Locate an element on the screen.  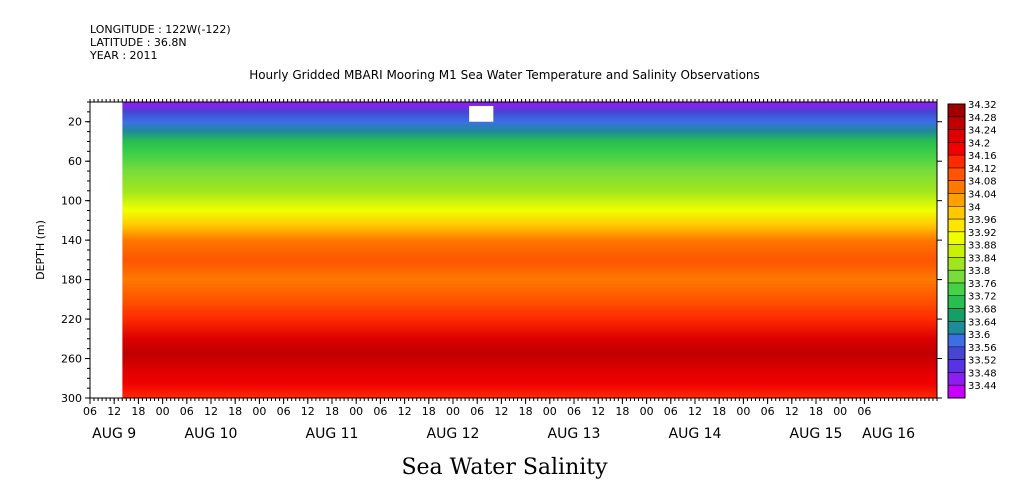
colorbar-label: 34.08 is located at coordinates (982, 182).